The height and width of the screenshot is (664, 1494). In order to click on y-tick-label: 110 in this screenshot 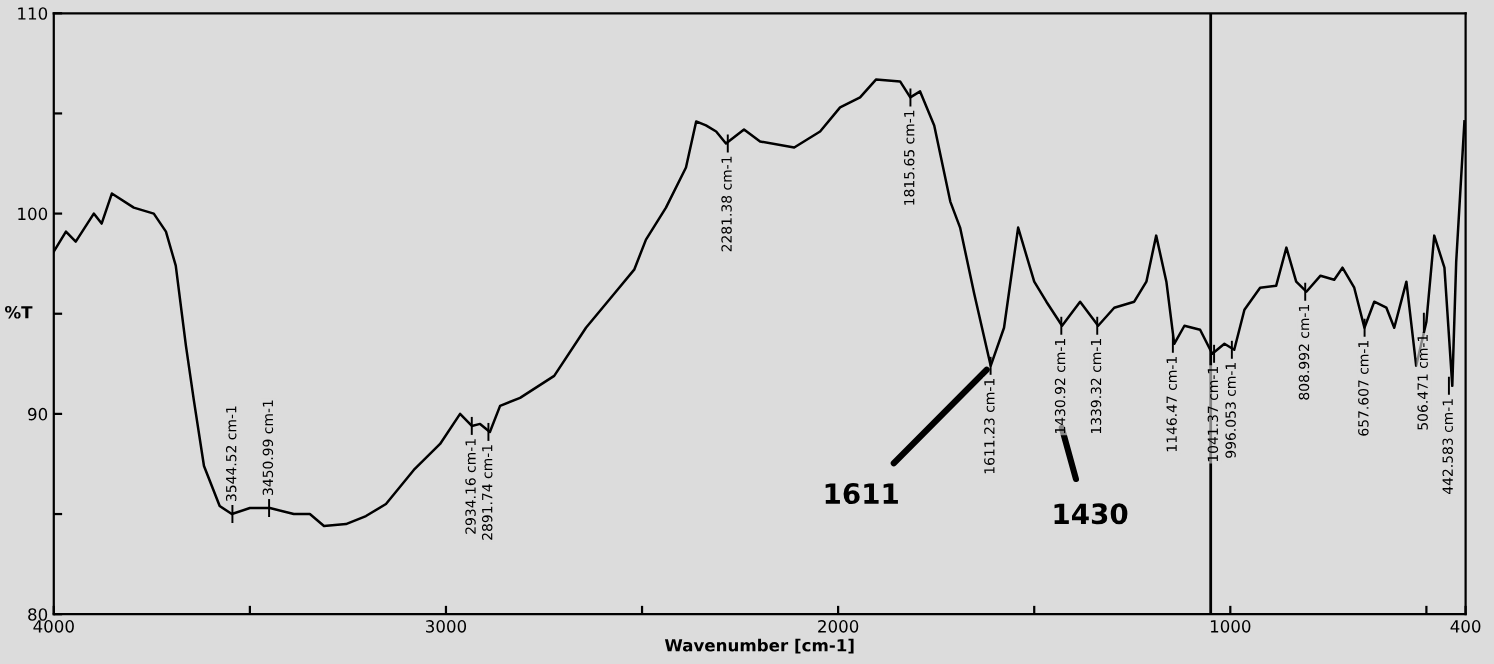, I will do `click(33, 13)`.